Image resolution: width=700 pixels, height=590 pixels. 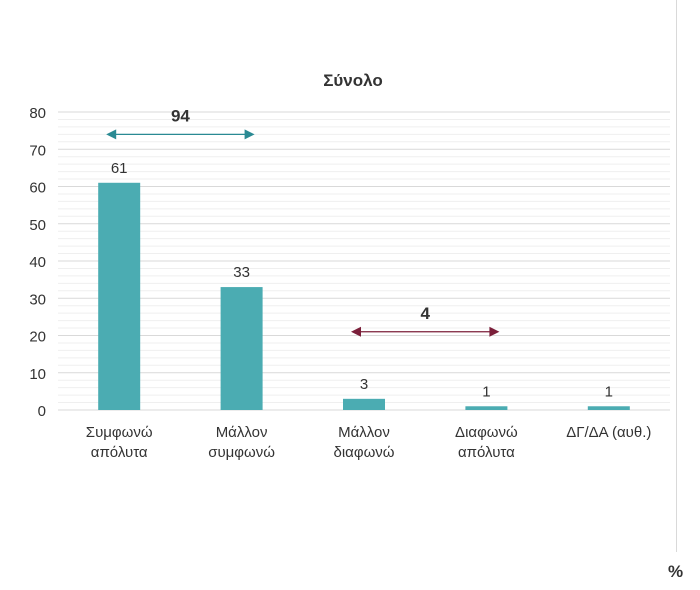 I want to click on x-tick-label: συμφωνώ, so click(x=241, y=452).